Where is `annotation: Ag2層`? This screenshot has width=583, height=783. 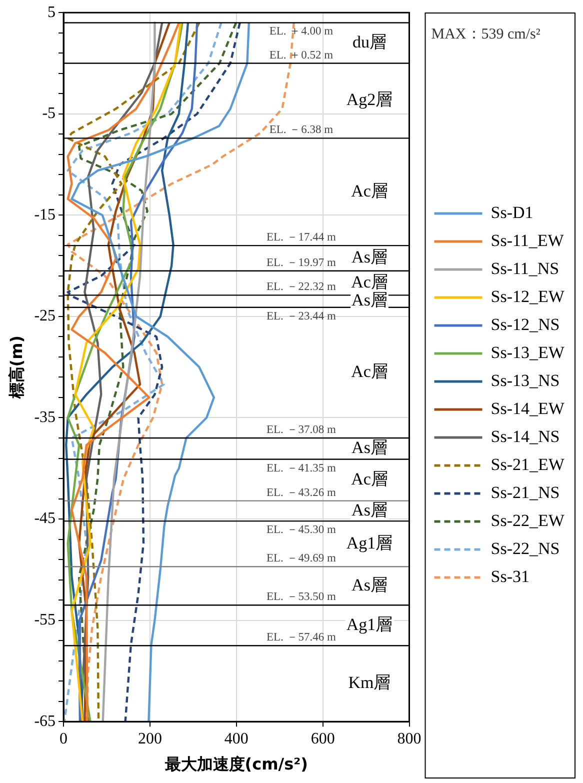 annotation: Ag2層 is located at coordinates (369, 100).